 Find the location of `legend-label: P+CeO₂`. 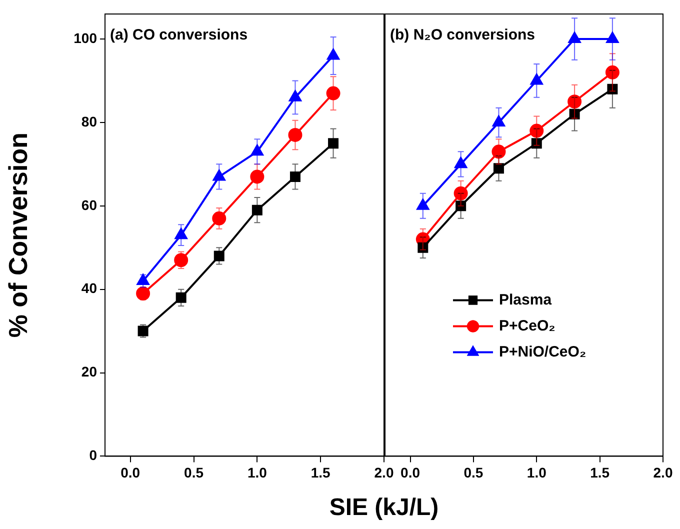

legend-label: P+CeO₂ is located at coordinates (527, 325).